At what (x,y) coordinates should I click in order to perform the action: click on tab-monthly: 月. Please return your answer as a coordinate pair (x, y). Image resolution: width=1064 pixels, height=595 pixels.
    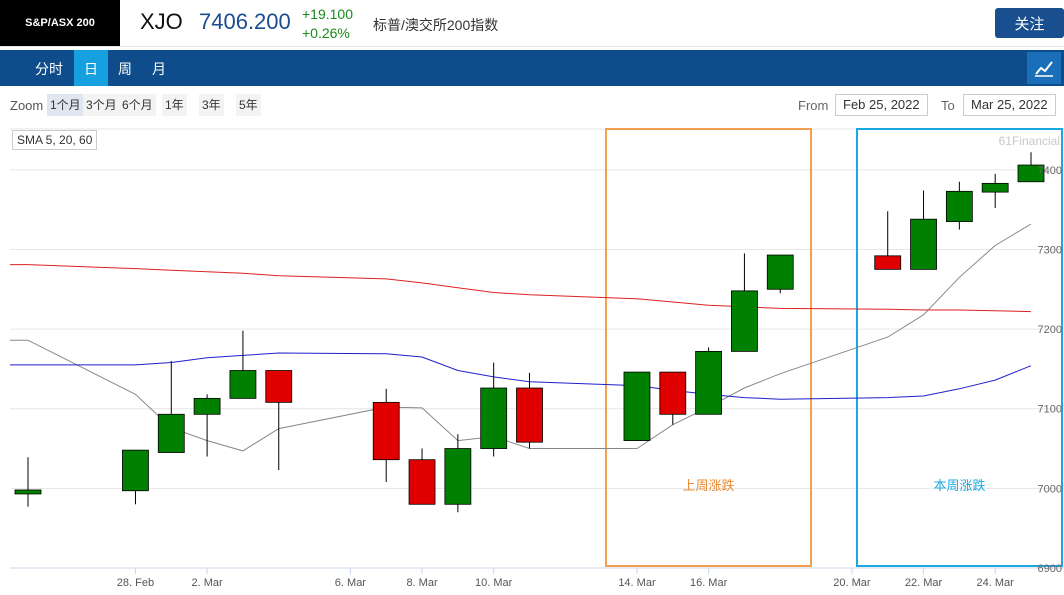
    Looking at the image, I should click on (159, 69).